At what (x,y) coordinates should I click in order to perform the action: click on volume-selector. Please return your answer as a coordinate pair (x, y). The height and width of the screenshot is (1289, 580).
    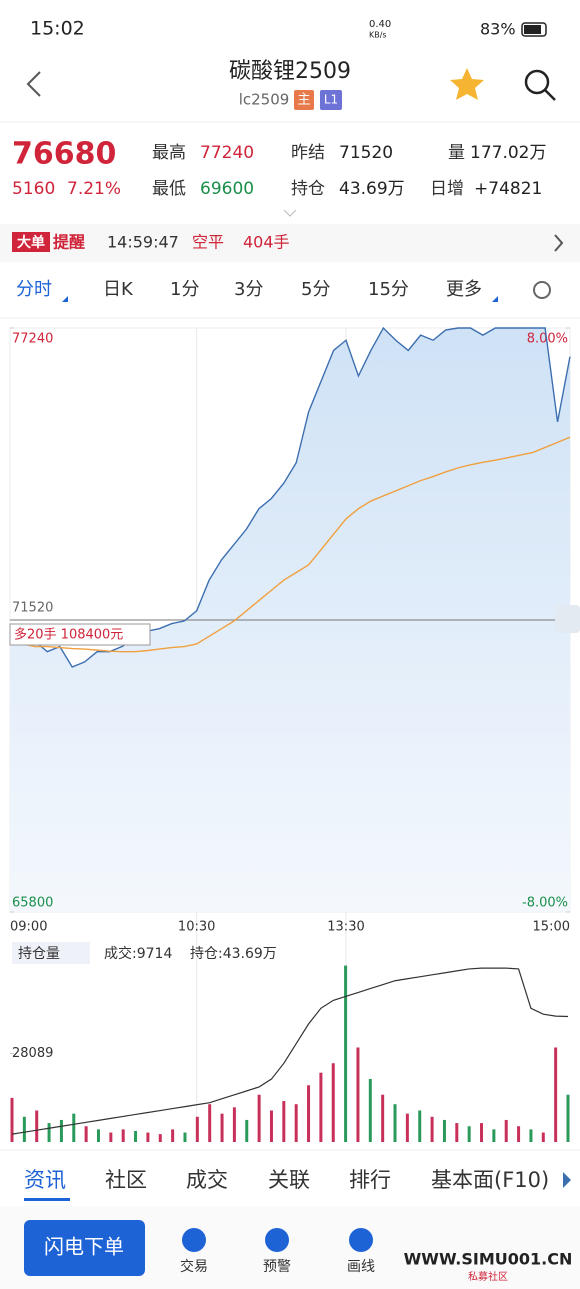
    Looking at the image, I should click on (51, 953).